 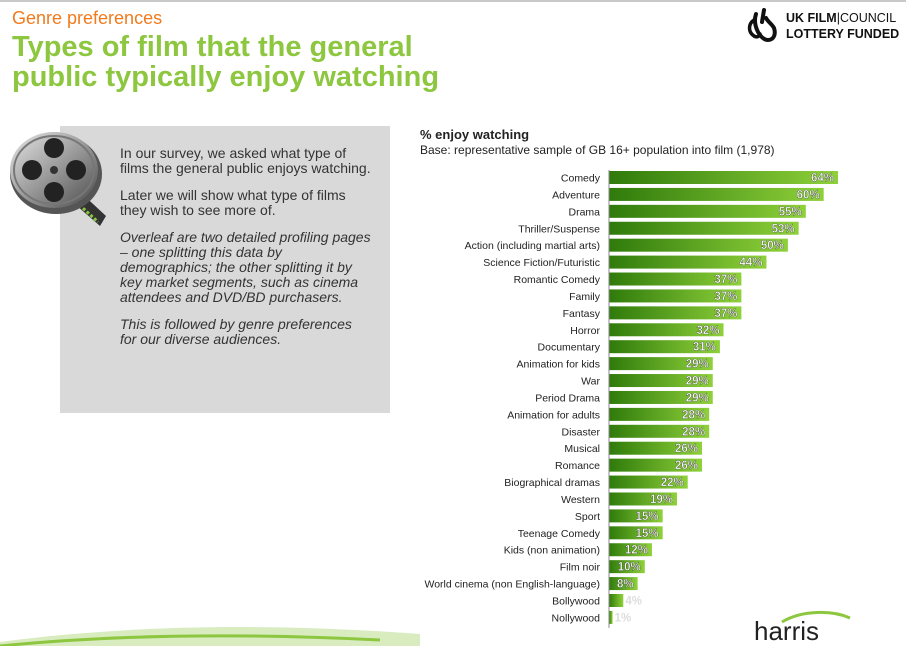 I want to click on category-label: Teenage Comedy, so click(x=559, y=534).